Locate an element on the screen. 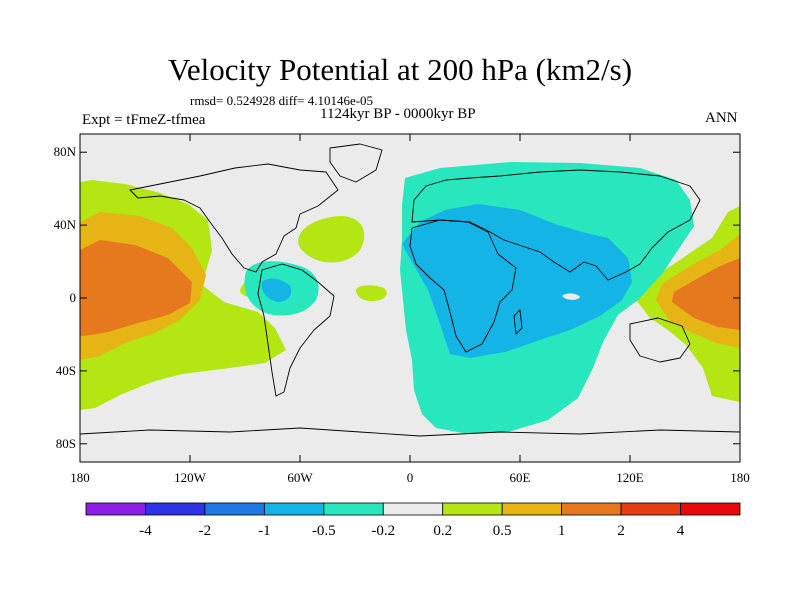  lon-tick-label: 0 is located at coordinates (410, 477).